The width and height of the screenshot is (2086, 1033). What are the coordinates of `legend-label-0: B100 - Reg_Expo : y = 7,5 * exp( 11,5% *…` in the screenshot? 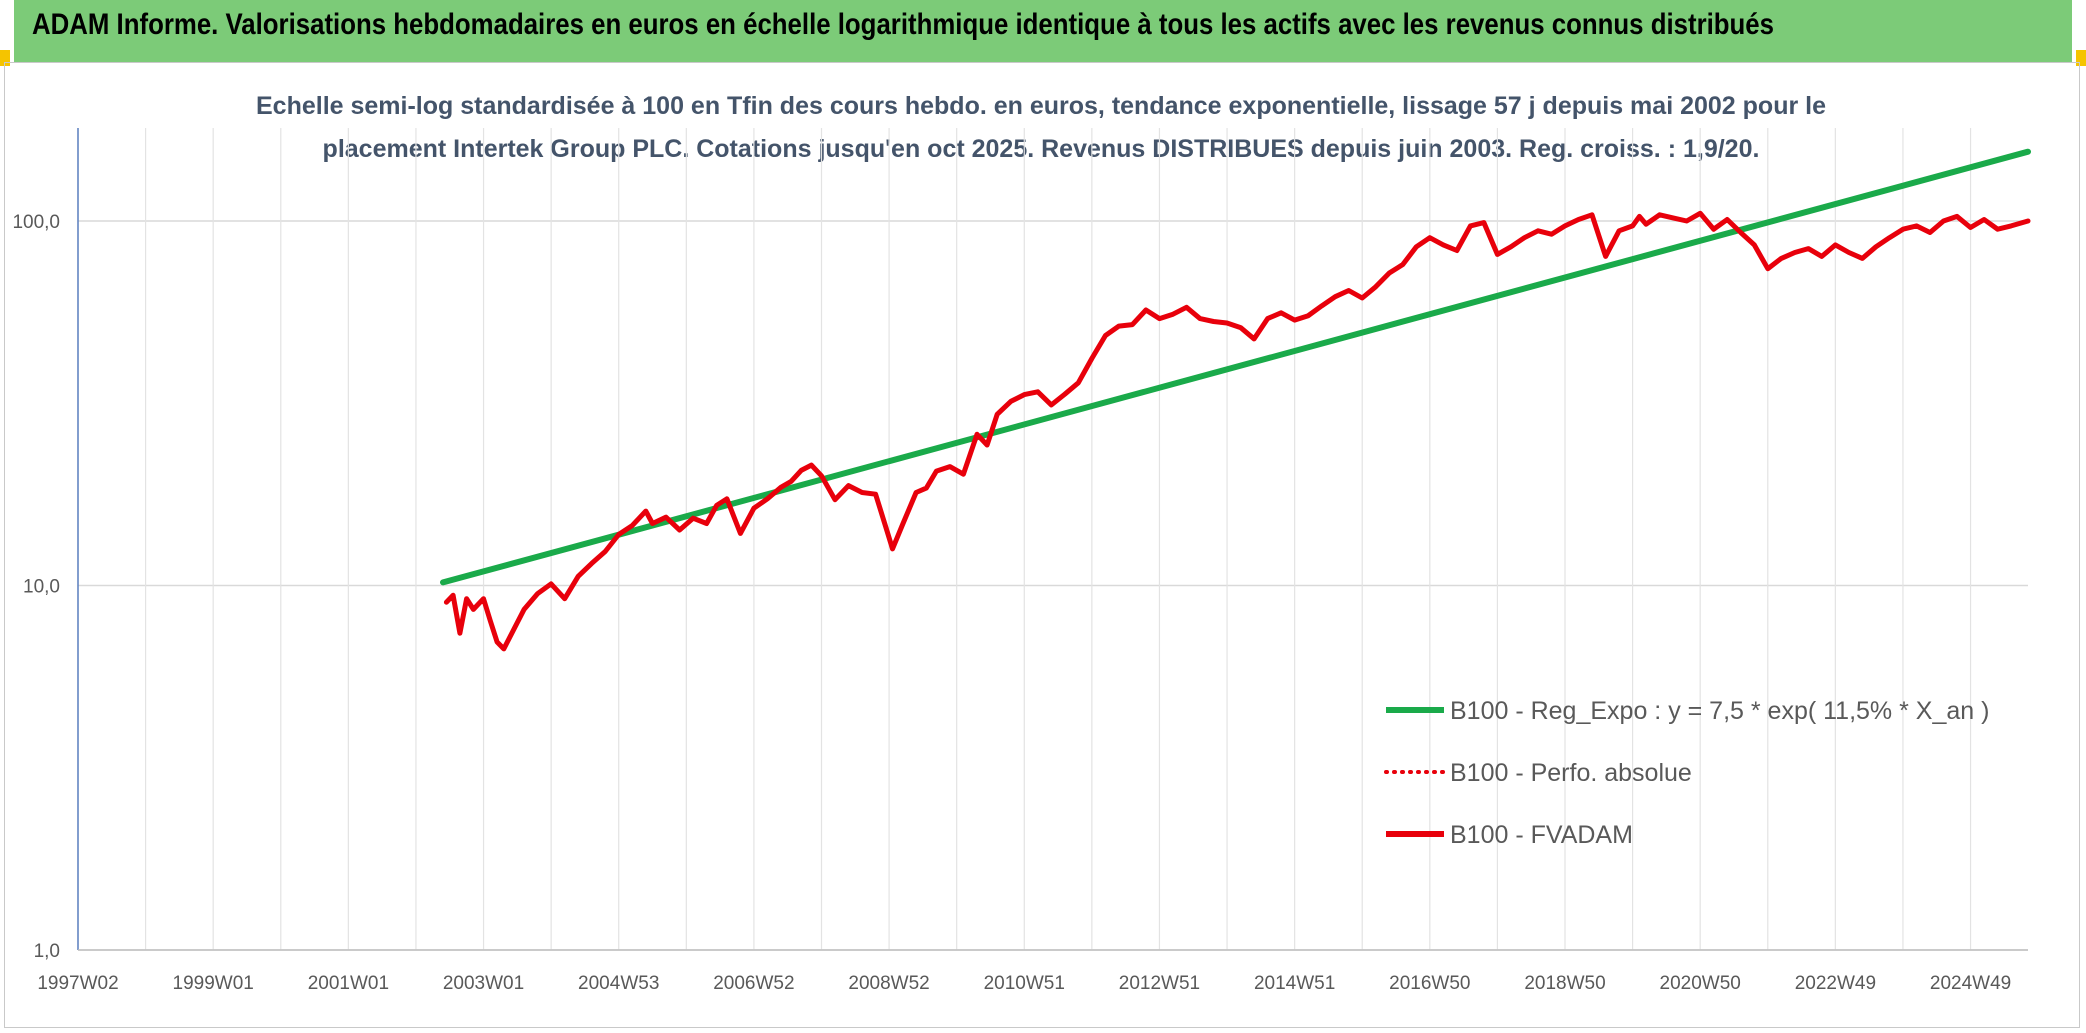 It's located at (1719, 711).